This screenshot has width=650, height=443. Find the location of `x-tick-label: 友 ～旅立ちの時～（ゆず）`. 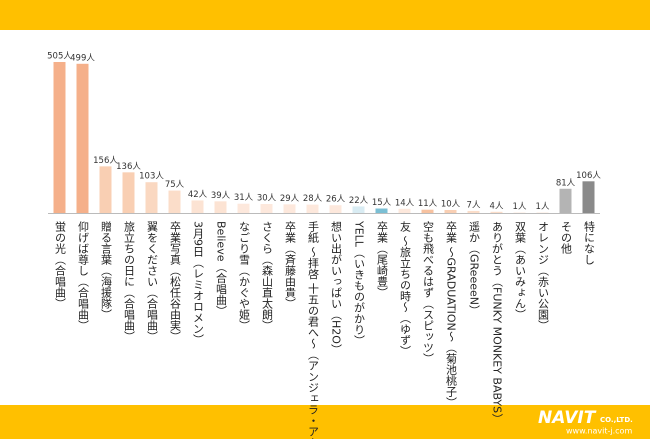

x-tick-label: 友 ～旅立ちの時～（ゆず） is located at coordinates (405, 288).